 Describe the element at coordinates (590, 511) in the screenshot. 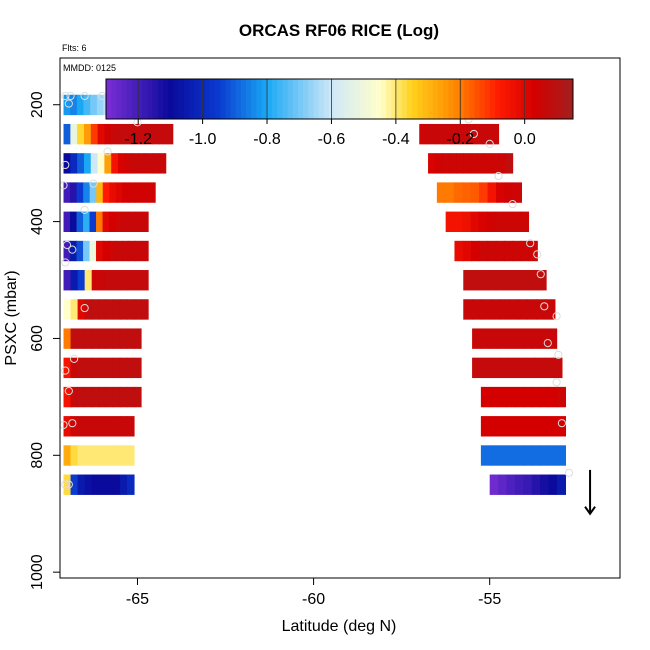

I see `arrow-head` at that location.